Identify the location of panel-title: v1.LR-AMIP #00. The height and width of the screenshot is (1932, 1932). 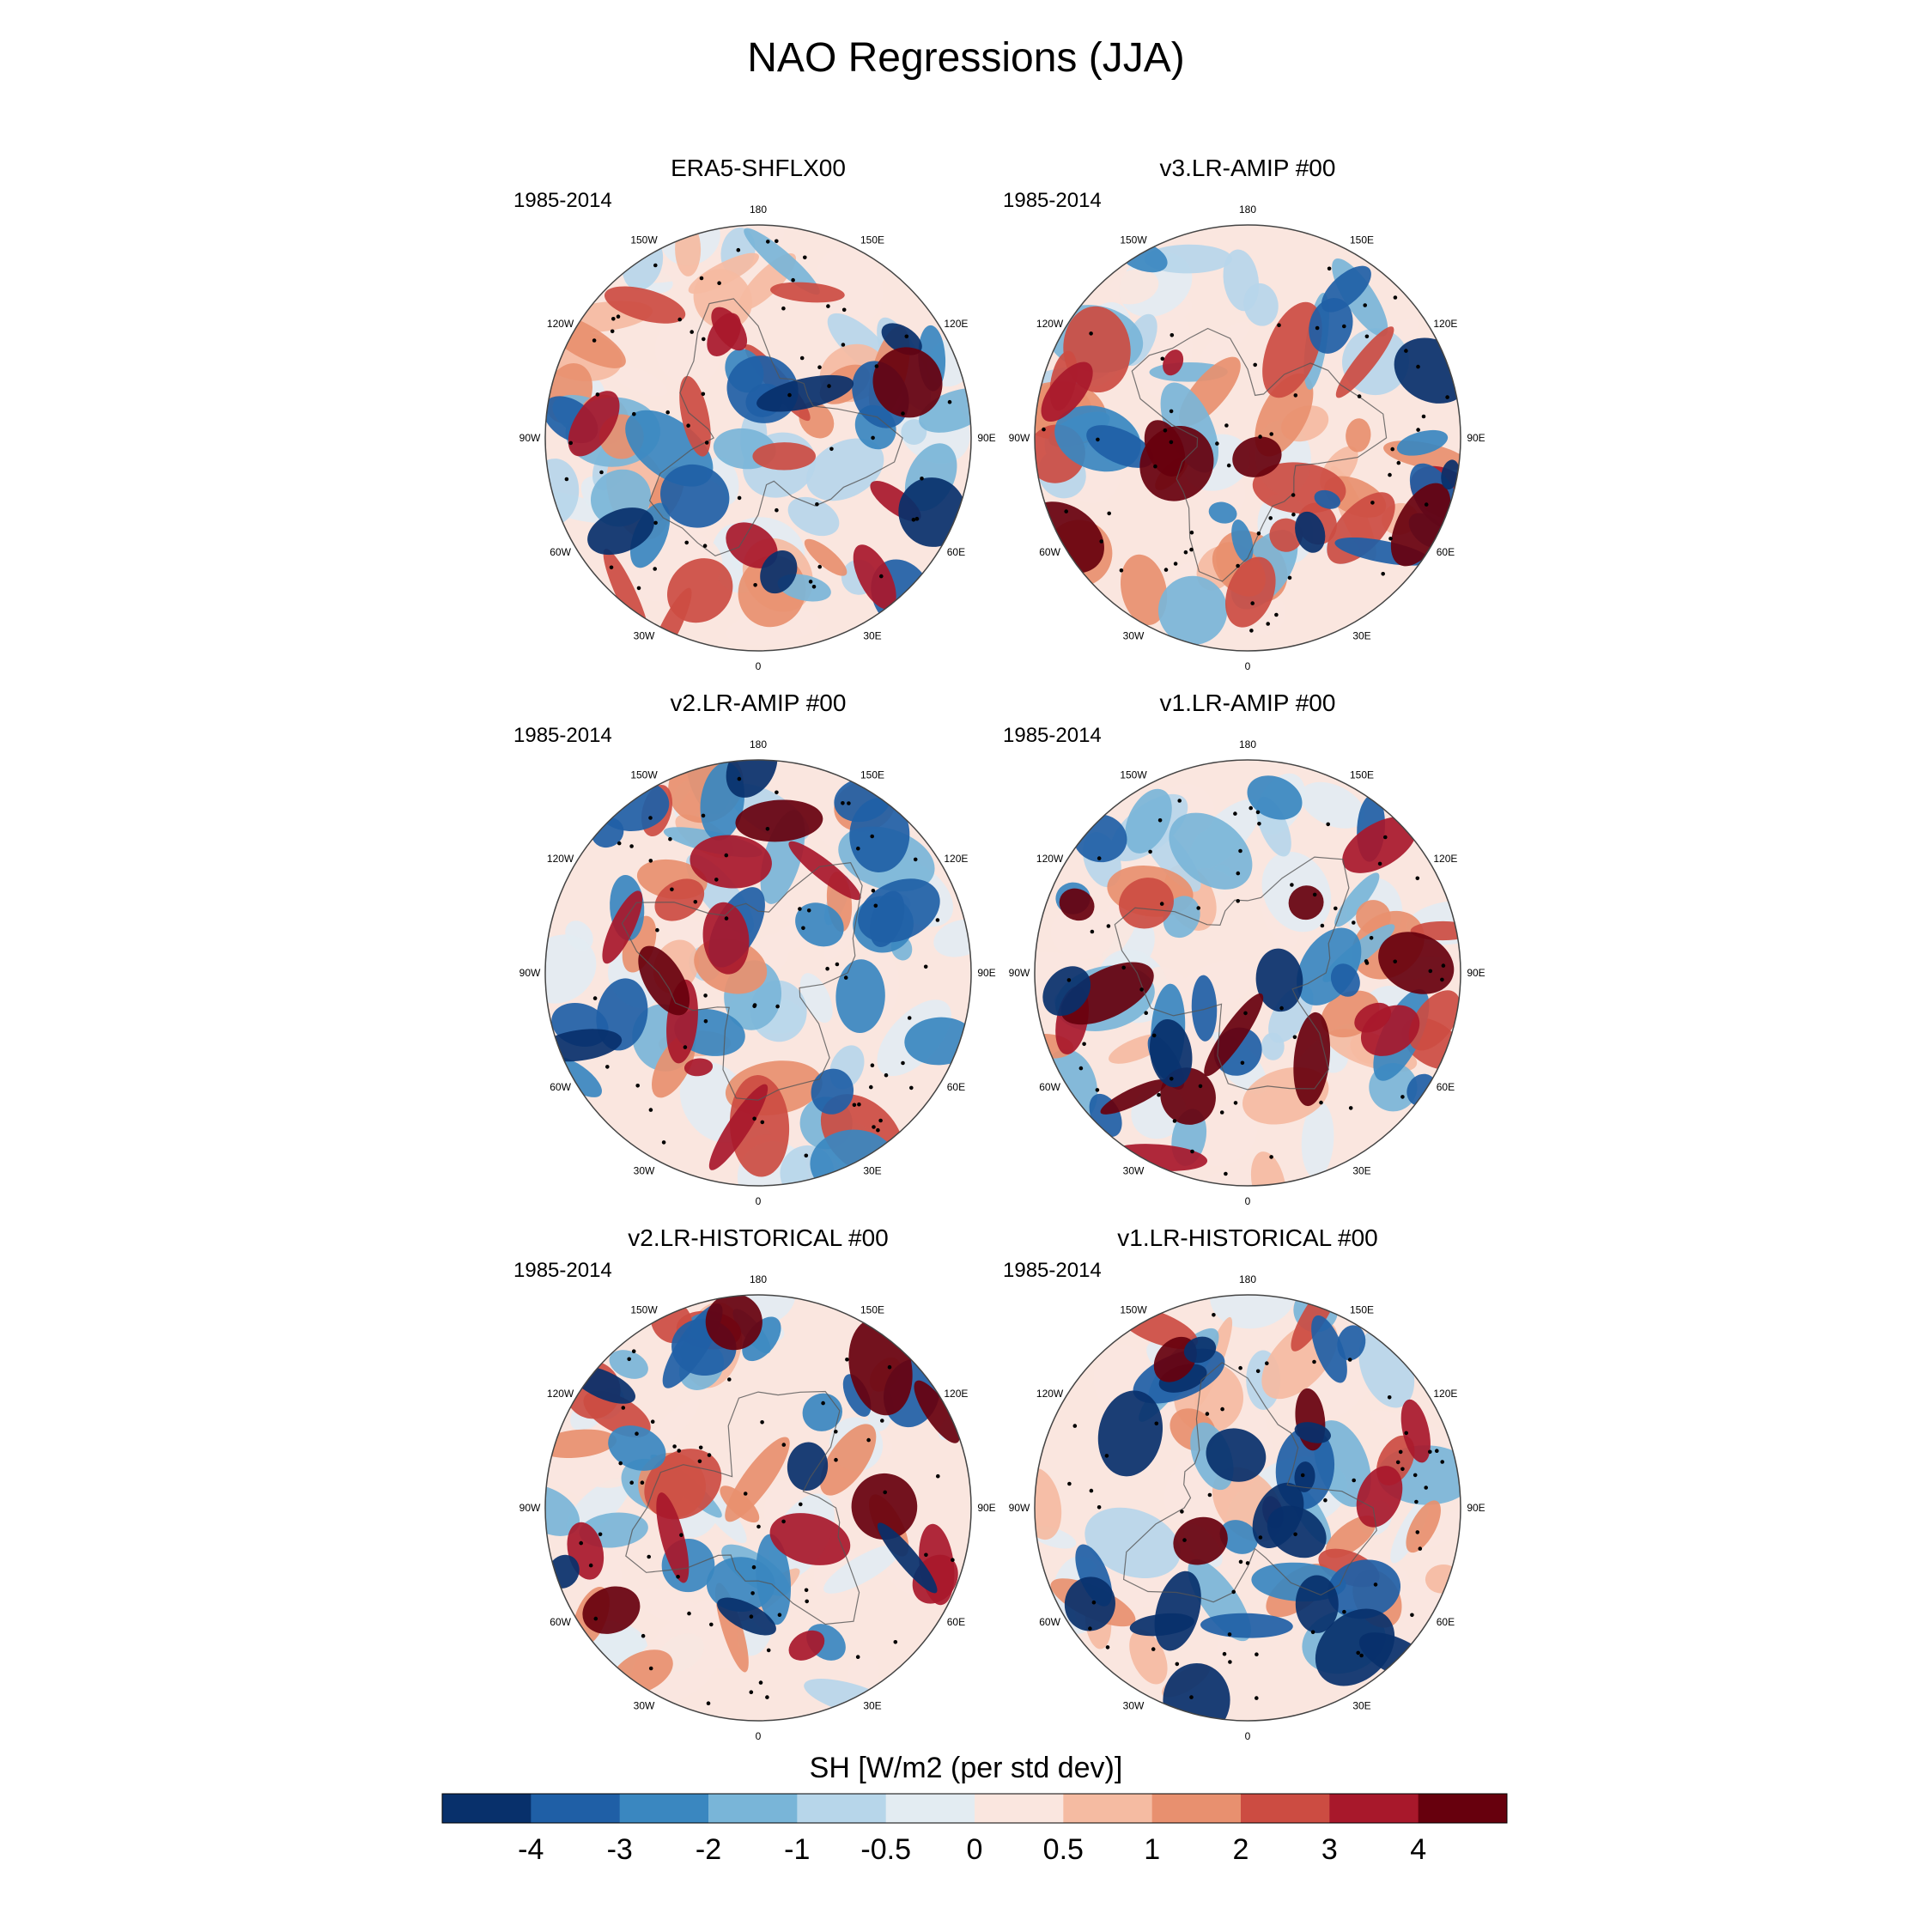
(1247, 703).